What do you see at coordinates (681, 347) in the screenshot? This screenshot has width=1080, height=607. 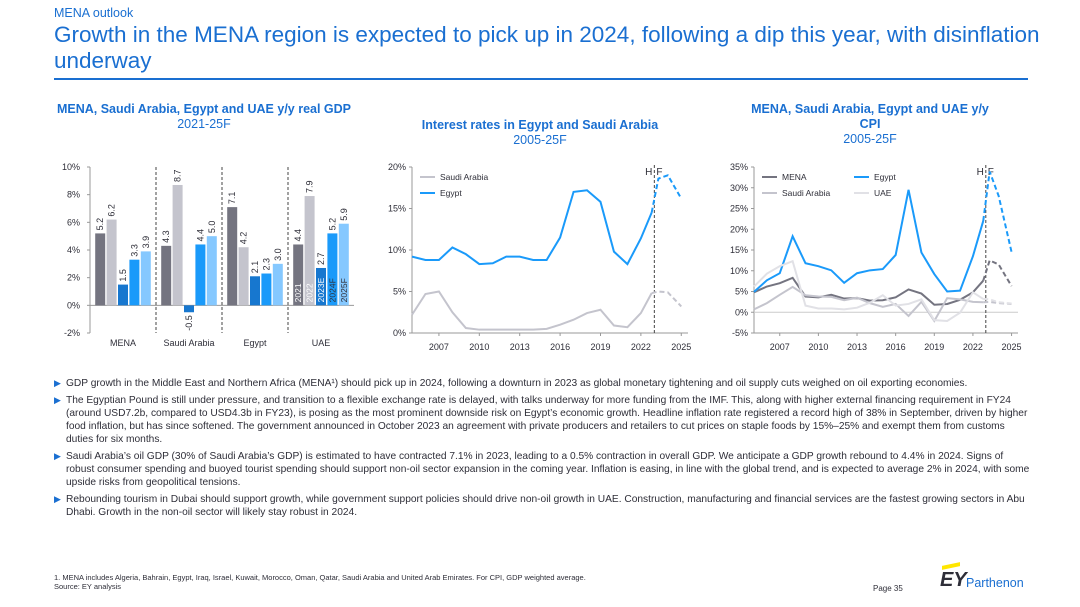 I see `rates-x-tick-label: 2025` at bounding box center [681, 347].